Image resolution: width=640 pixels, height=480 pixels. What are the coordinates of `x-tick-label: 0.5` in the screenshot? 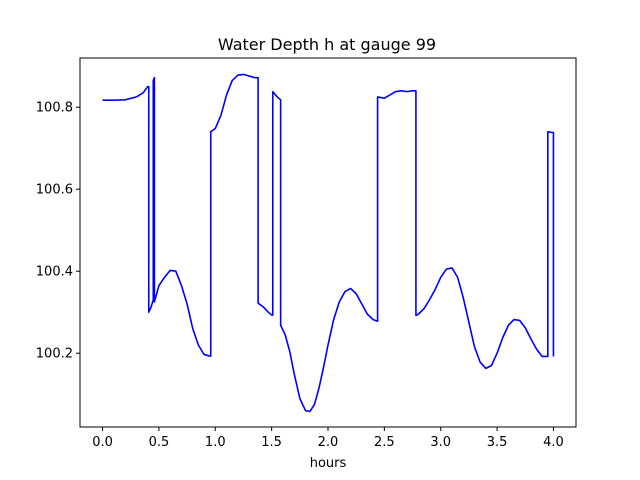 It's located at (159, 442).